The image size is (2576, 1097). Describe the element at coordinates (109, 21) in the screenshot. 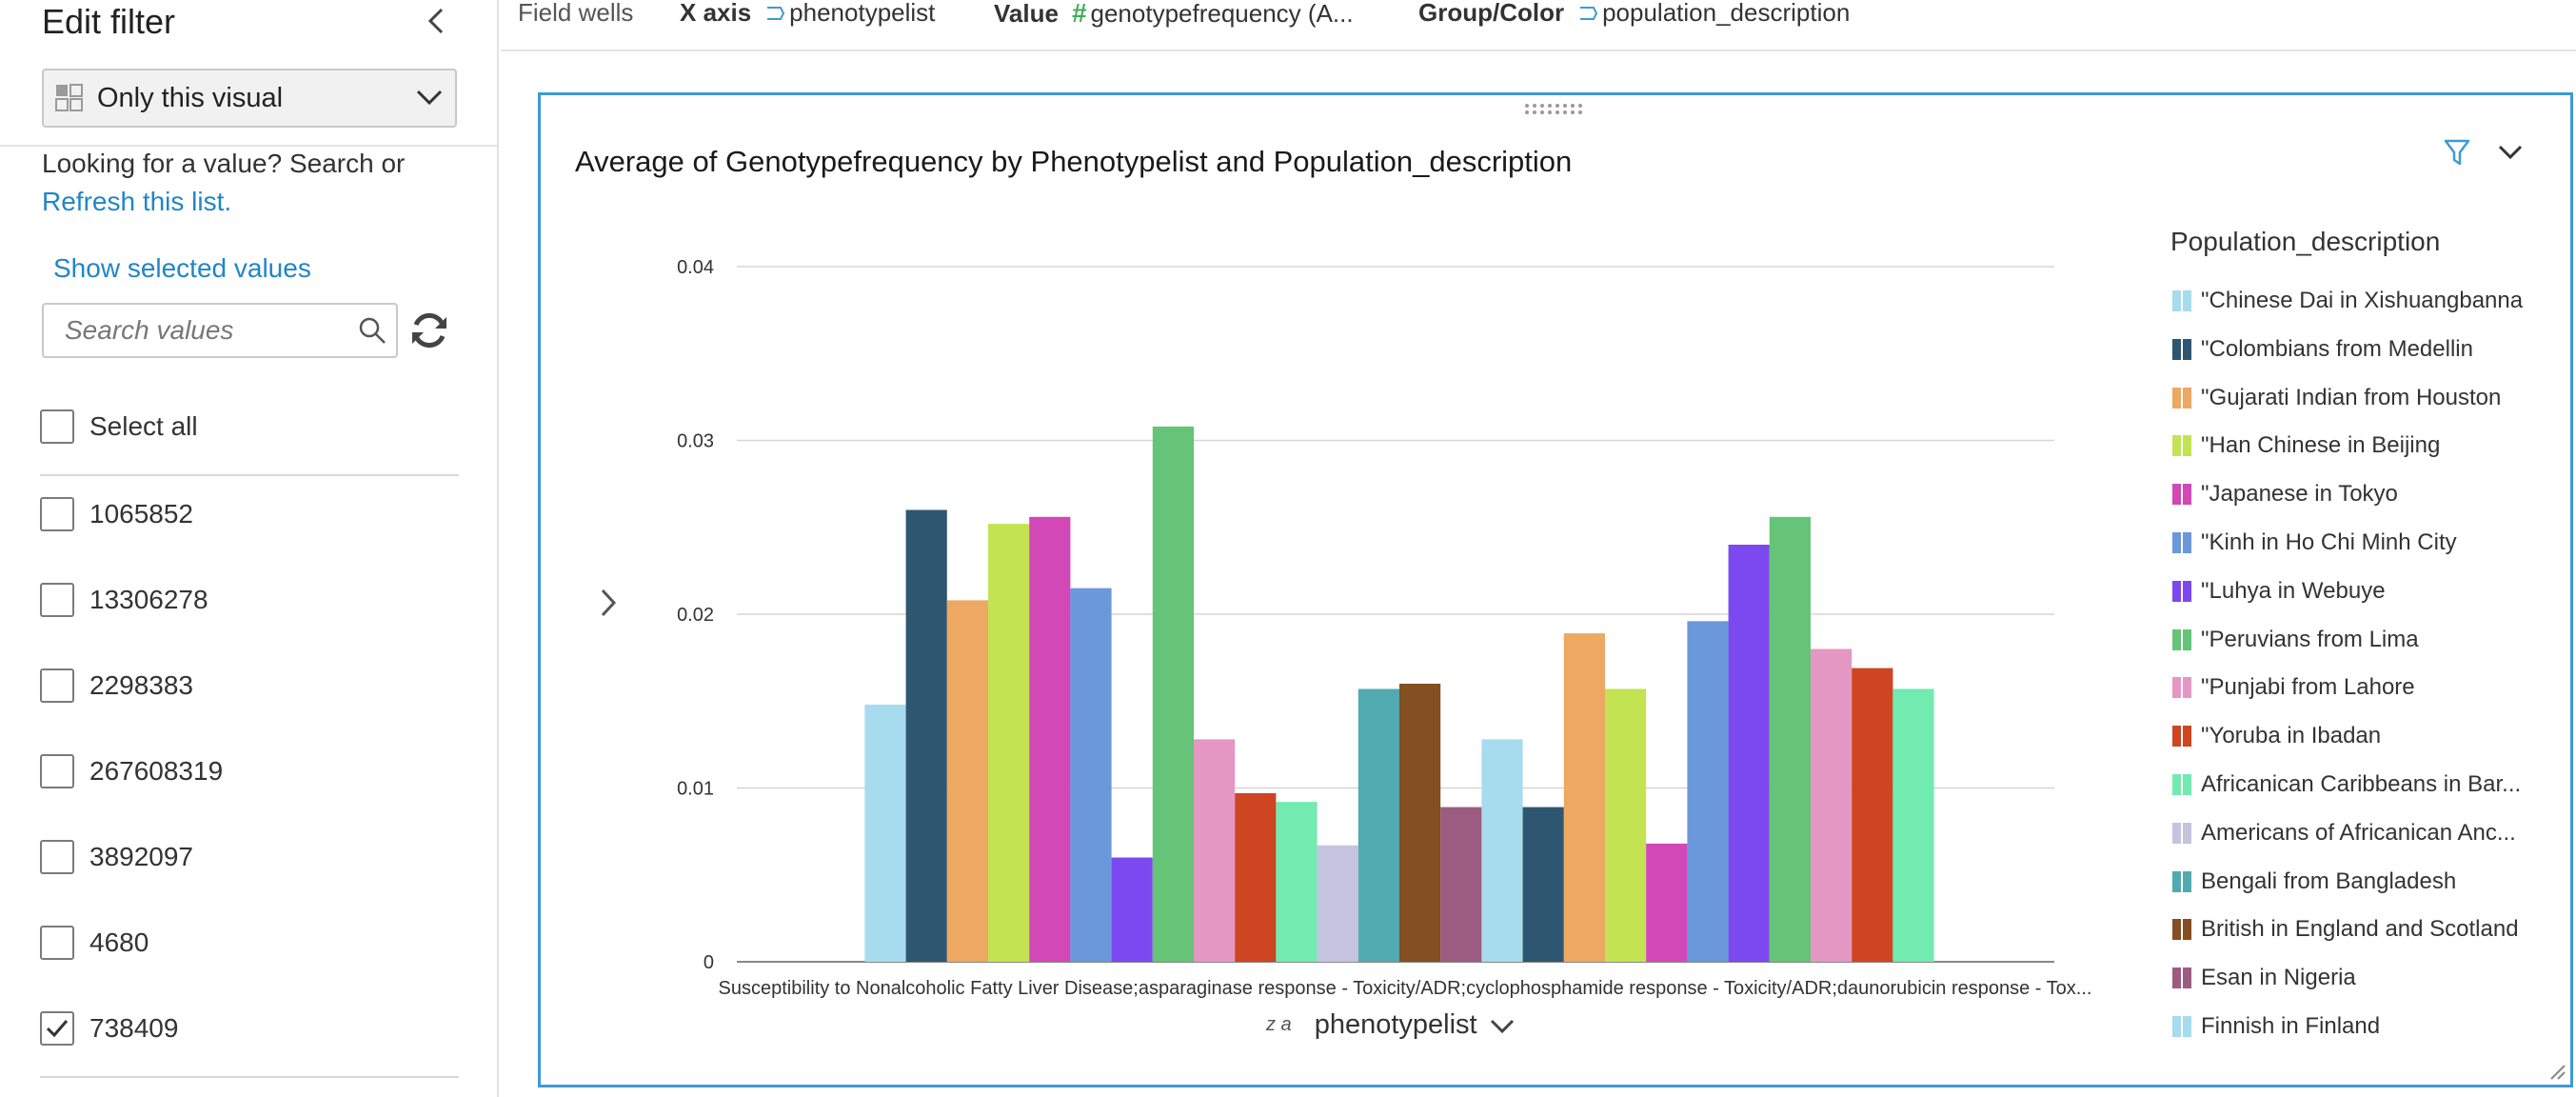

I see `panel-title: Edit filter` at that location.